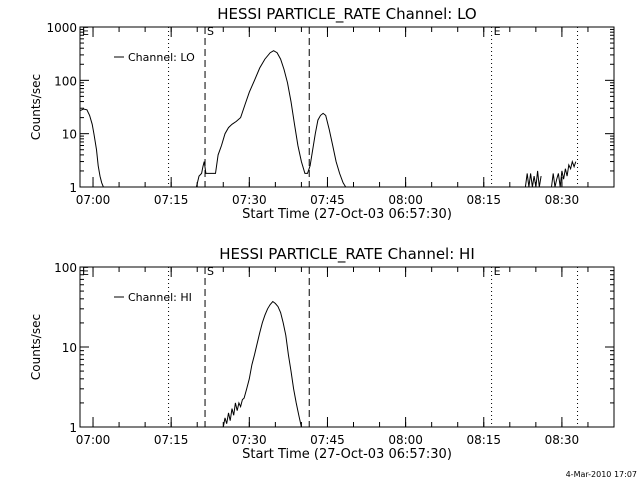  I want to click on chart-title: HESSI PARTICLE_RATE Channel: LO, so click(346, 14).